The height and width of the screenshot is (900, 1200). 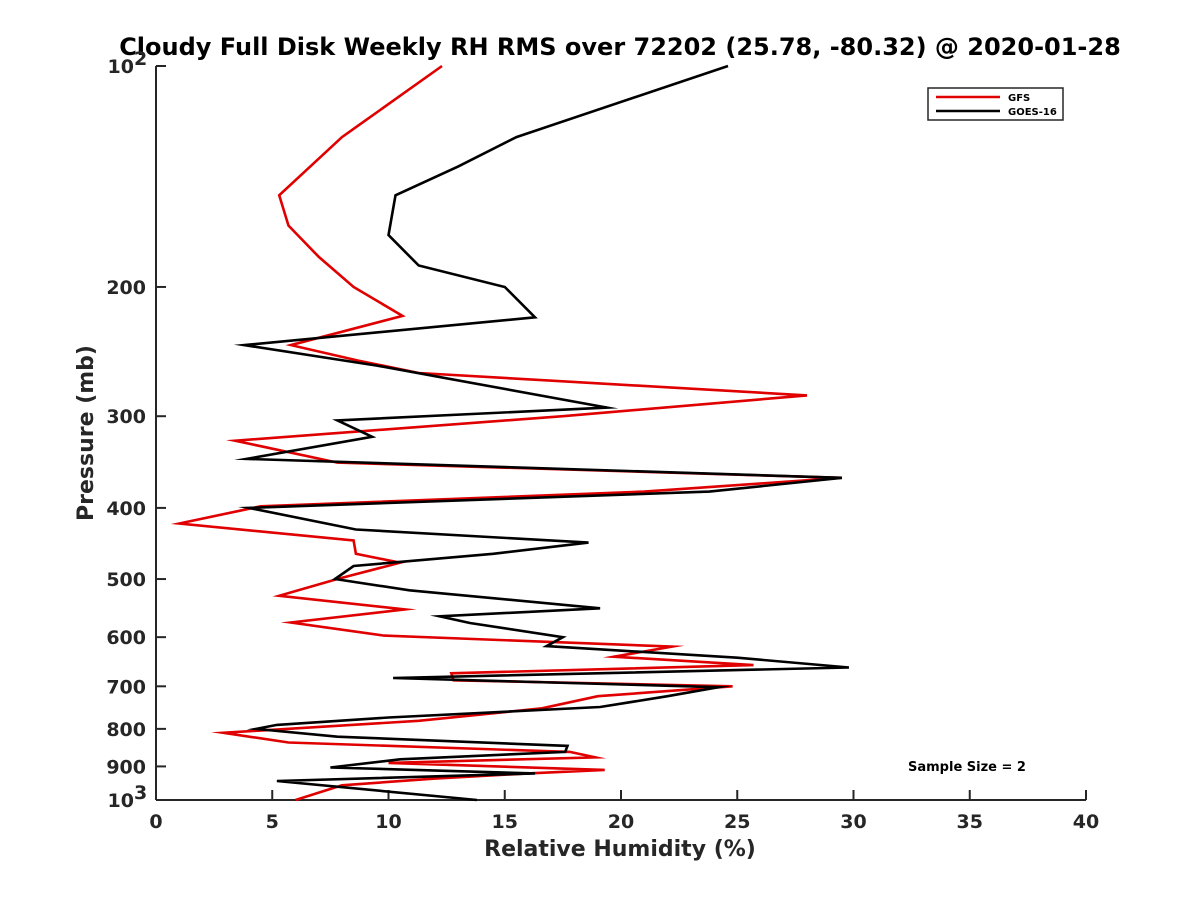 What do you see at coordinates (505, 822) in the screenshot?
I see `x-tick-label: 15` at bounding box center [505, 822].